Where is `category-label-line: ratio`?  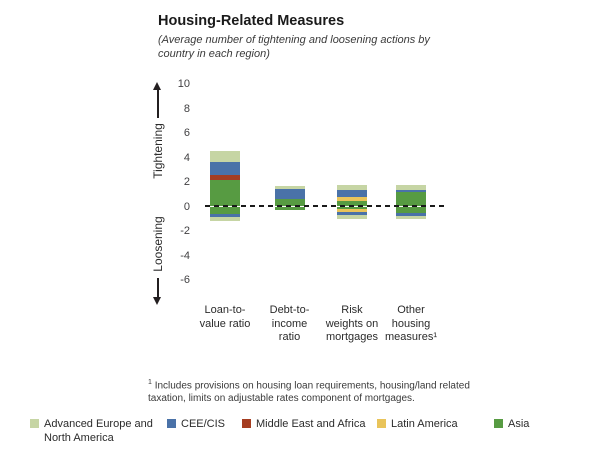
category-label-line: ratio is located at coordinates (289, 337).